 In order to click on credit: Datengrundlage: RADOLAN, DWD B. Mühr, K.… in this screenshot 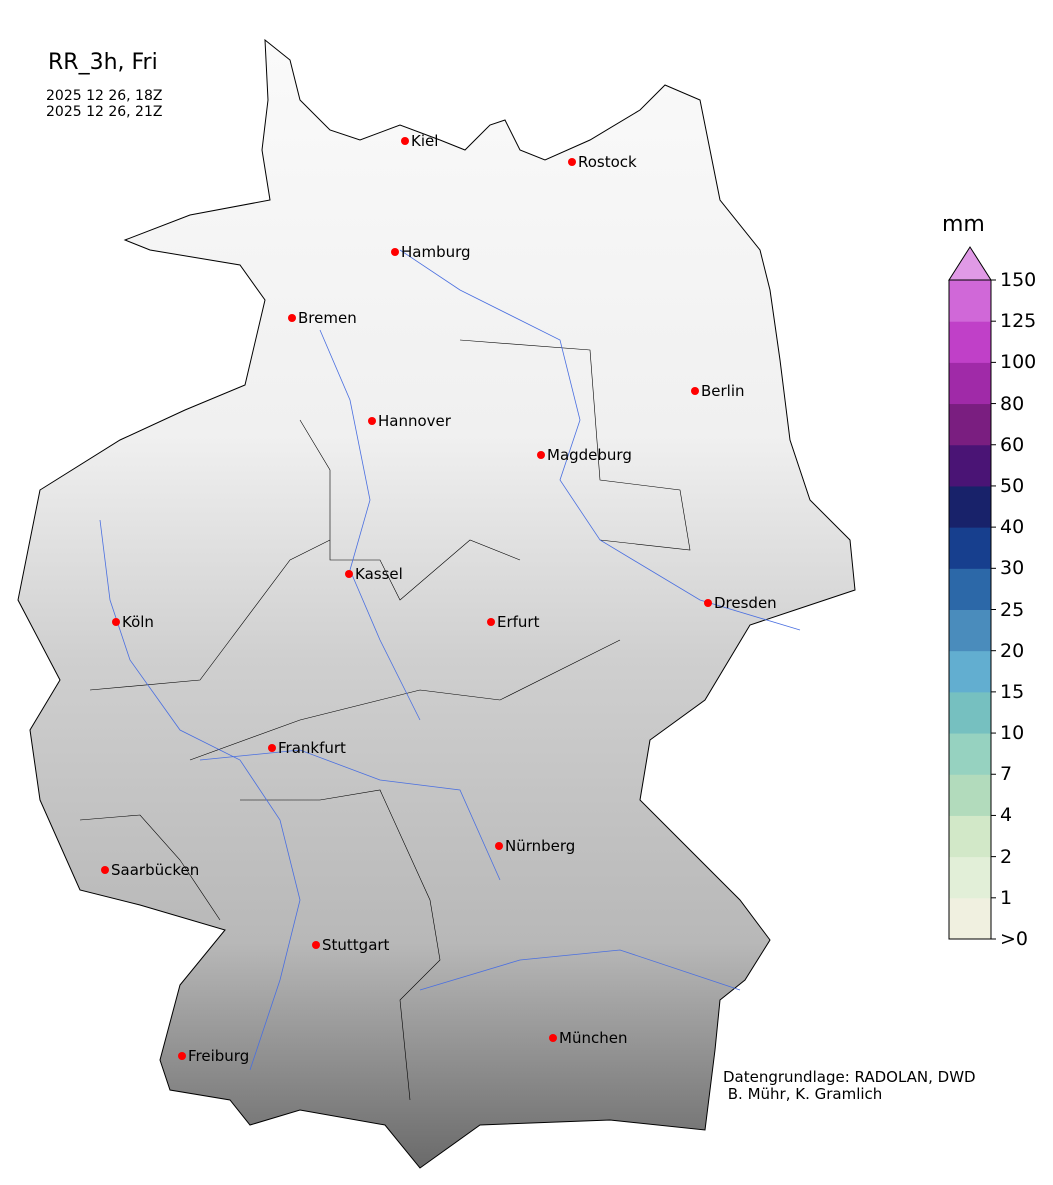, I will do `click(849, 1086)`.